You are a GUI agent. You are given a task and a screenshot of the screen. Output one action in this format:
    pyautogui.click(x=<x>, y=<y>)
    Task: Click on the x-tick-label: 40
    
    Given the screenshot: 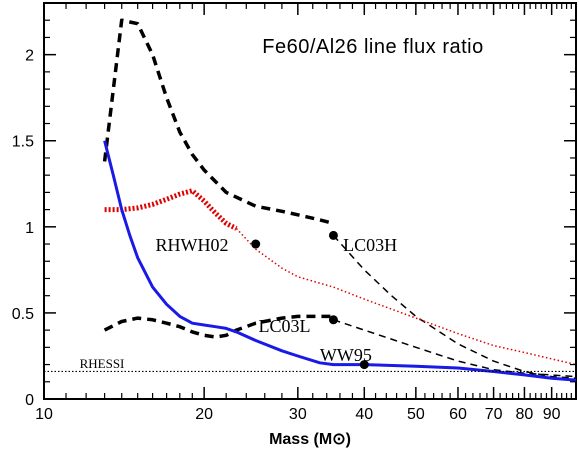 What is the action you would take?
    pyautogui.click(x=364, y=414)
    